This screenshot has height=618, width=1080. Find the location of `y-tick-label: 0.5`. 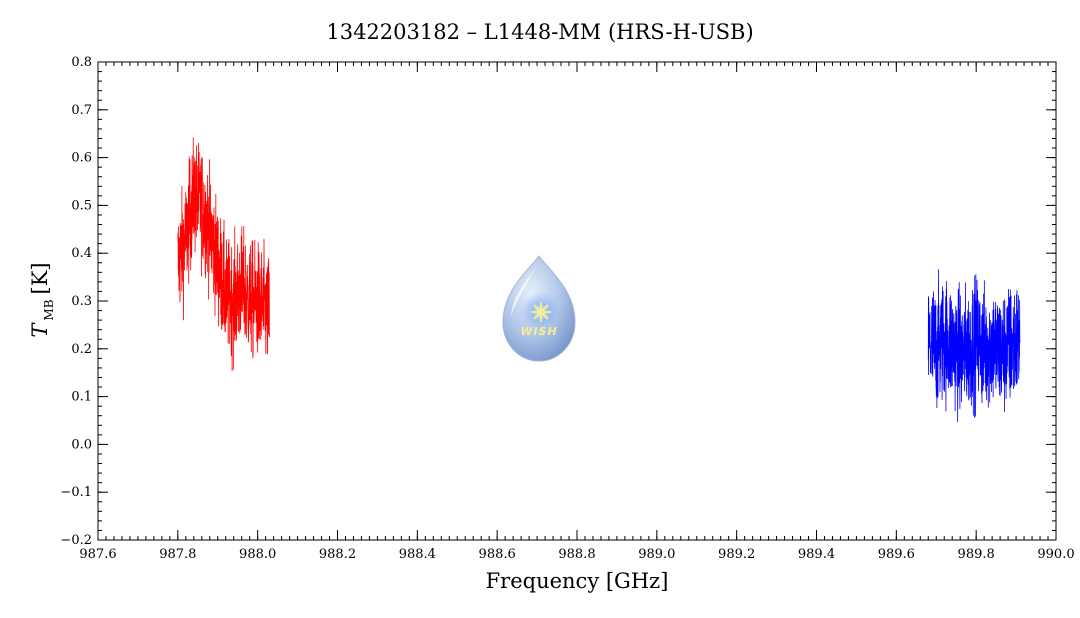

y-tick-label: 0.5 is located at coordinates (81, 205).